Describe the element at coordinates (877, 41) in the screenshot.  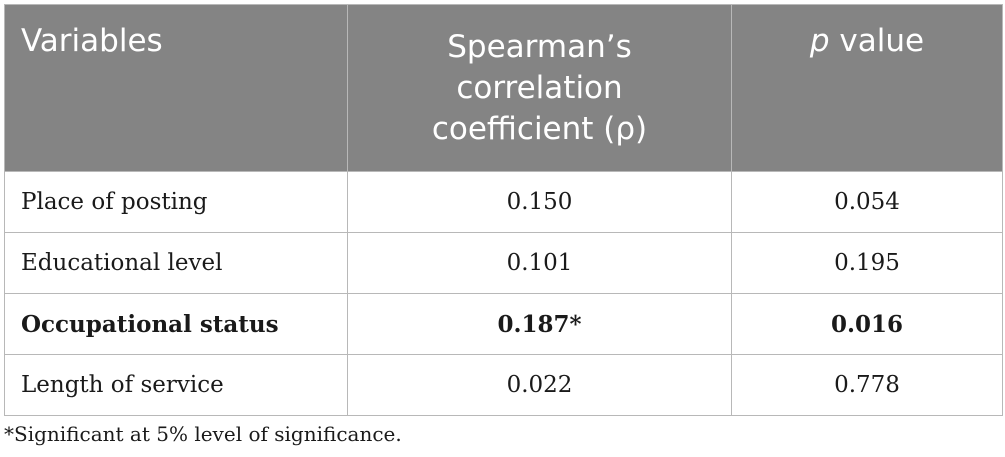
I see `header-p-rest: value` at that location.